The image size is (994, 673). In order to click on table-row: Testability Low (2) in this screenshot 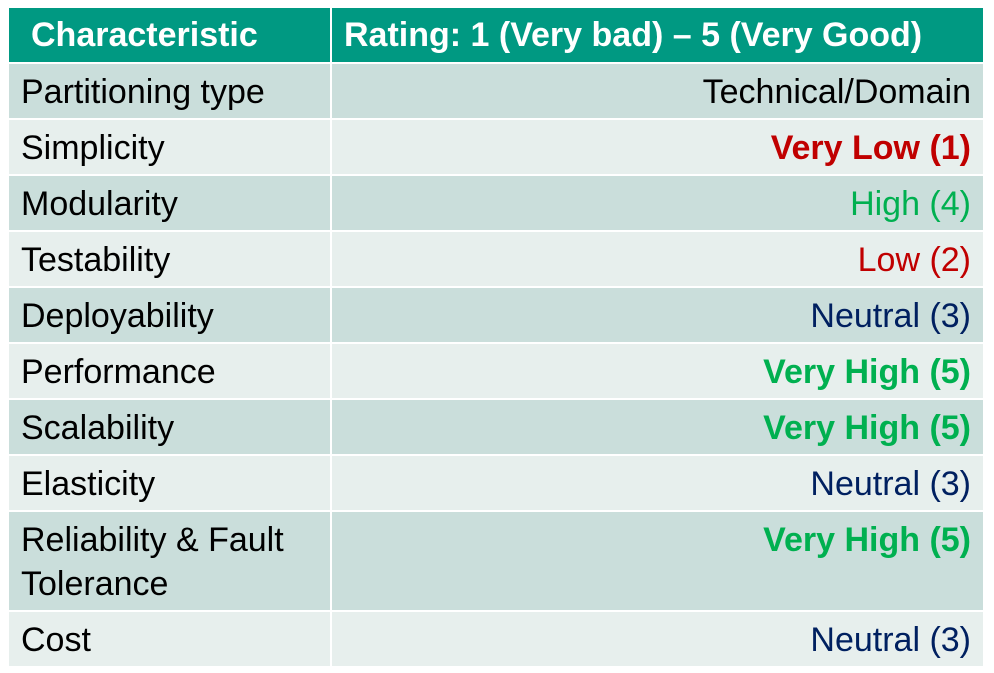, I will do `click(496, 259)`.